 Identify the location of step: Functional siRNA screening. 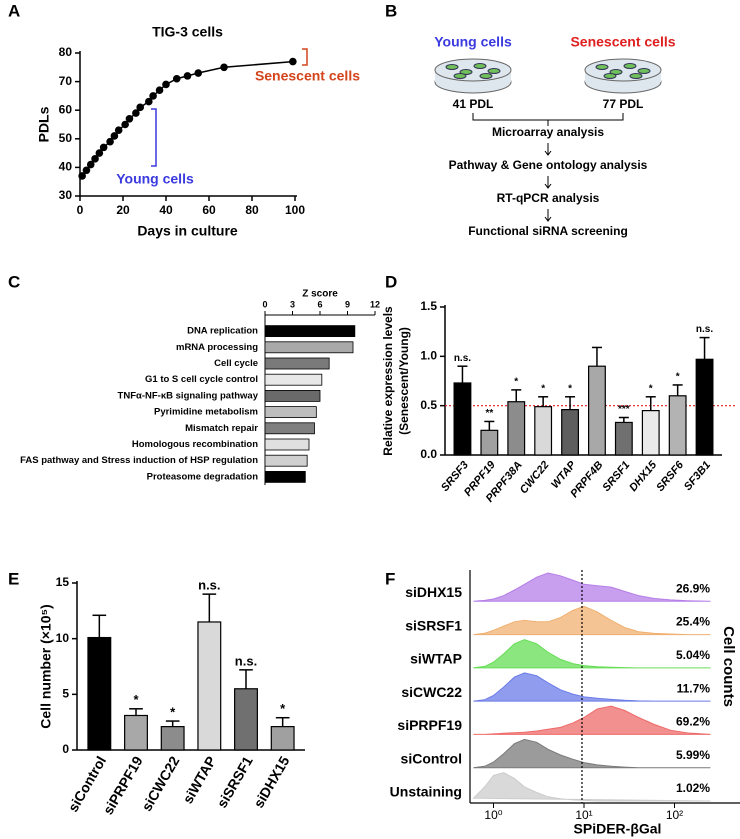
(548, 231).